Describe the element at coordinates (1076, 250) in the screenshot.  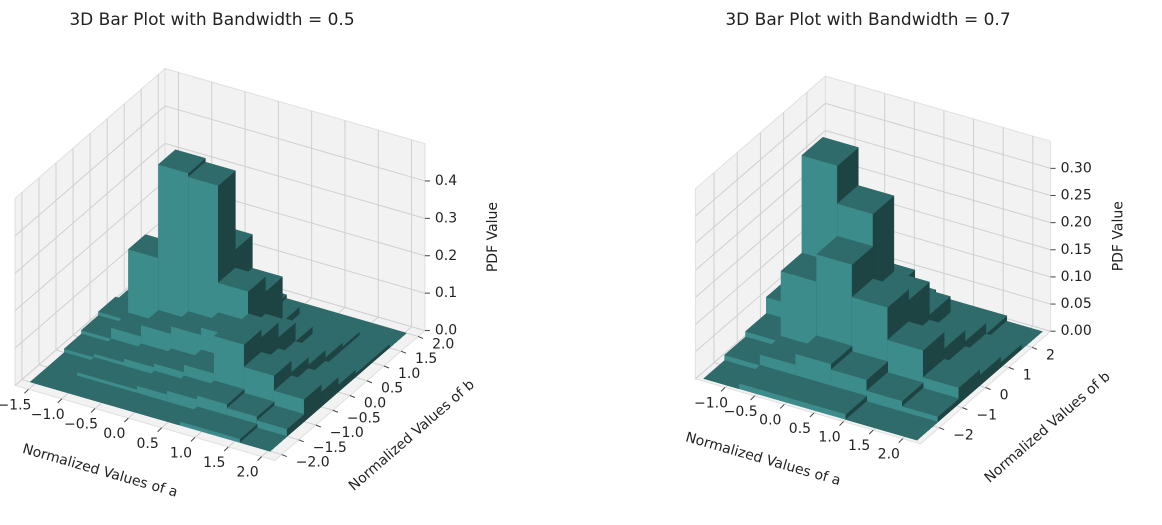
I see `z-tick-label: 0.15` at that location.